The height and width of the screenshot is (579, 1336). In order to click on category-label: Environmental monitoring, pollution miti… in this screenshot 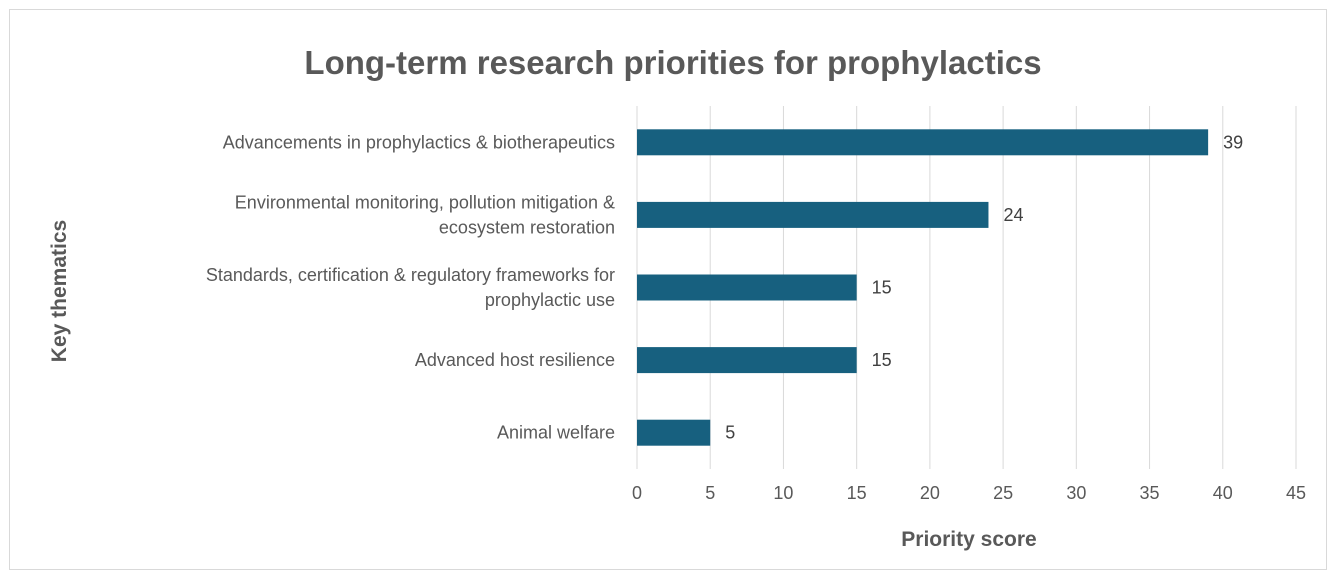, I will do `click(425, 214)`.